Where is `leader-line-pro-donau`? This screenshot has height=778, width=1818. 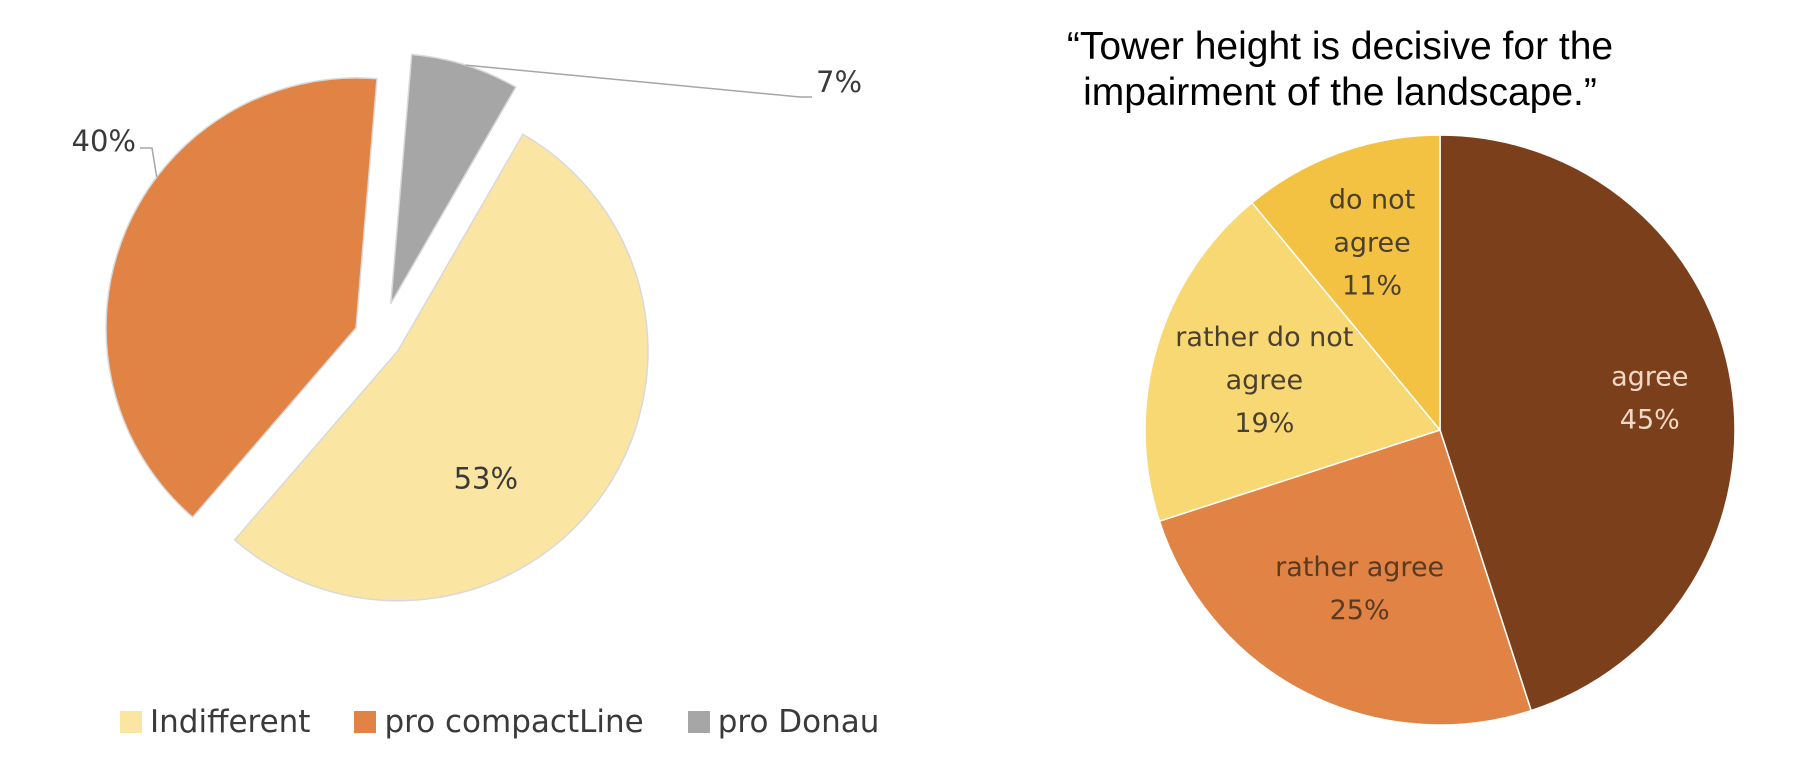 leader-line-pro-donau is located at coordinates (638, 81).